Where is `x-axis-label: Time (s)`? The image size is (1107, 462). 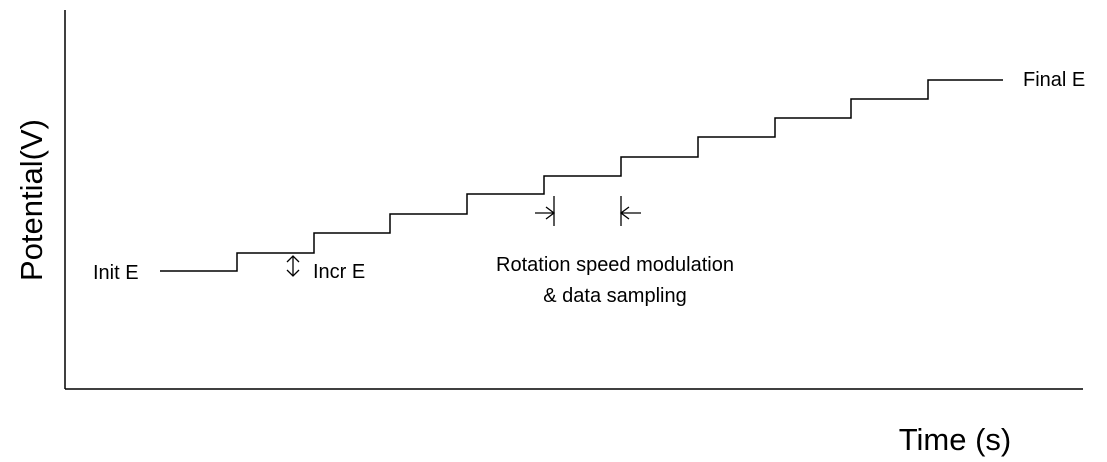 x-axis-label: Time (s) is located at coordinates (955, 439).